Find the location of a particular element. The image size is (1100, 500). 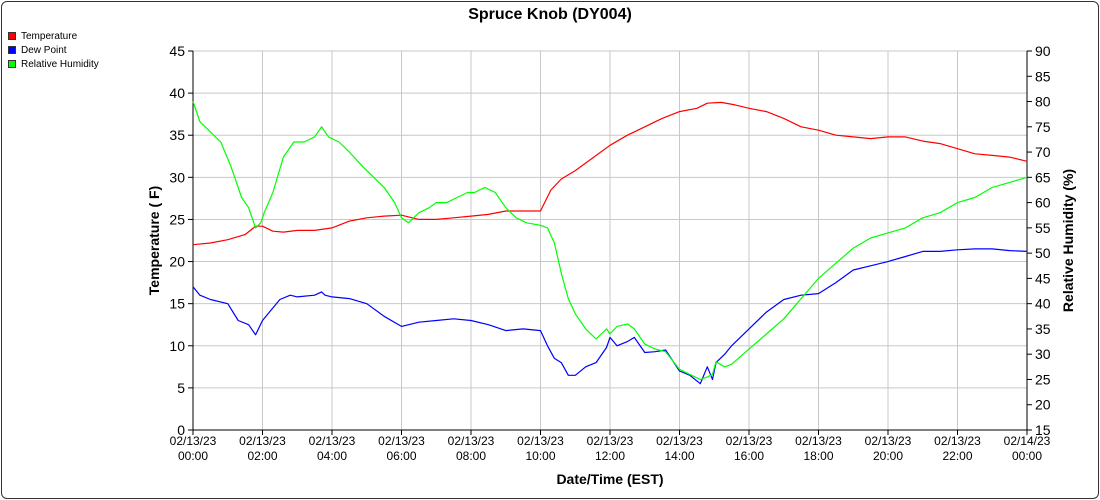

y-left-tick-label: 0 is located at coordinates (181, 430).